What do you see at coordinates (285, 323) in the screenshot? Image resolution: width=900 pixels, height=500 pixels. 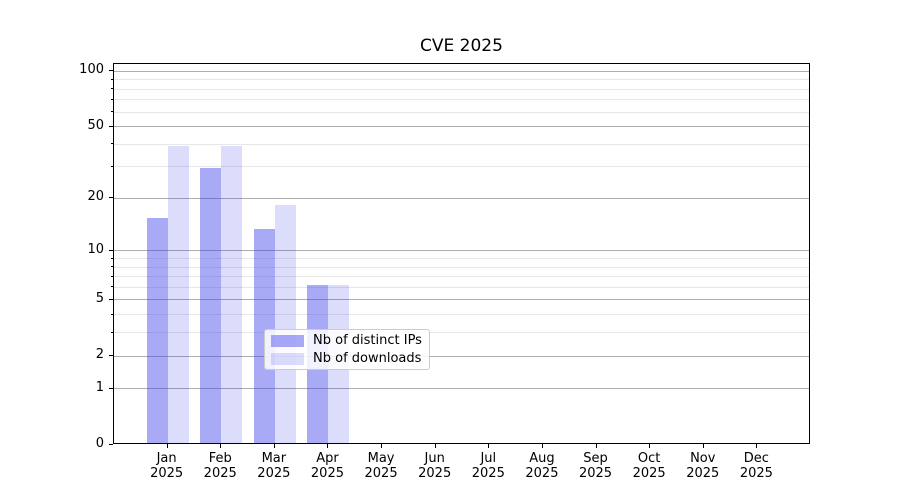 I see `bar-mar-downloads` at bounding box center [285, 323].